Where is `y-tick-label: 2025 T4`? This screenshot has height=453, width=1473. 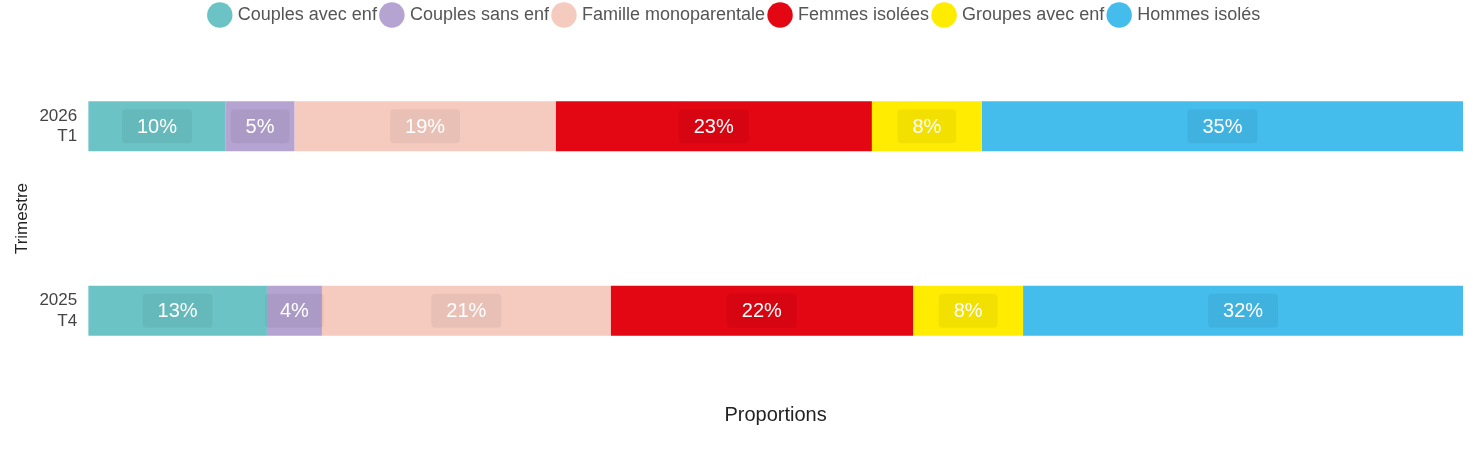
y-tick-label: 2025 T4 is located at coordinates (58, 310).